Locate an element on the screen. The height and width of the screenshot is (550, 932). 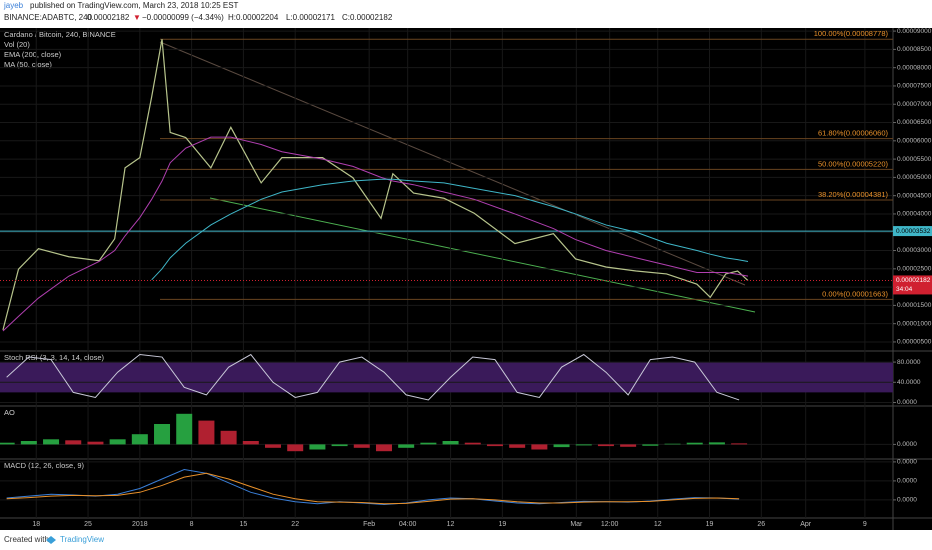
fib-label: 61.80%(0.00006060) is located at coordinates (853, 133).